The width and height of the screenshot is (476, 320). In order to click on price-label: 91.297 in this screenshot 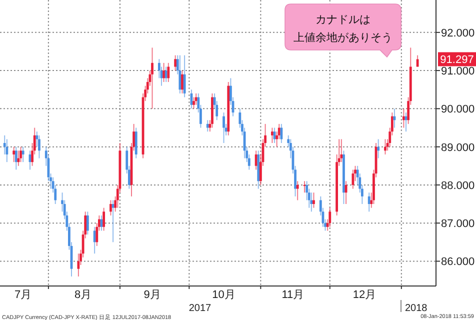, I will do `click(457, 59)`.